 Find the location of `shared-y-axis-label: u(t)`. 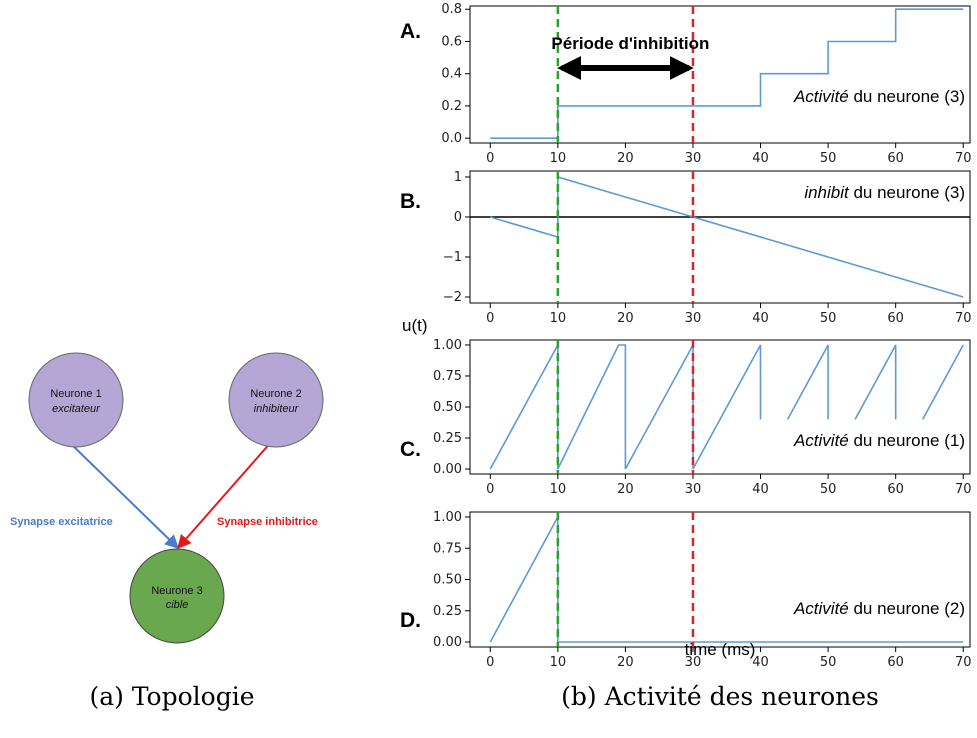

shared-y-axis-label: u(t) is located at coordinates (415, 325).